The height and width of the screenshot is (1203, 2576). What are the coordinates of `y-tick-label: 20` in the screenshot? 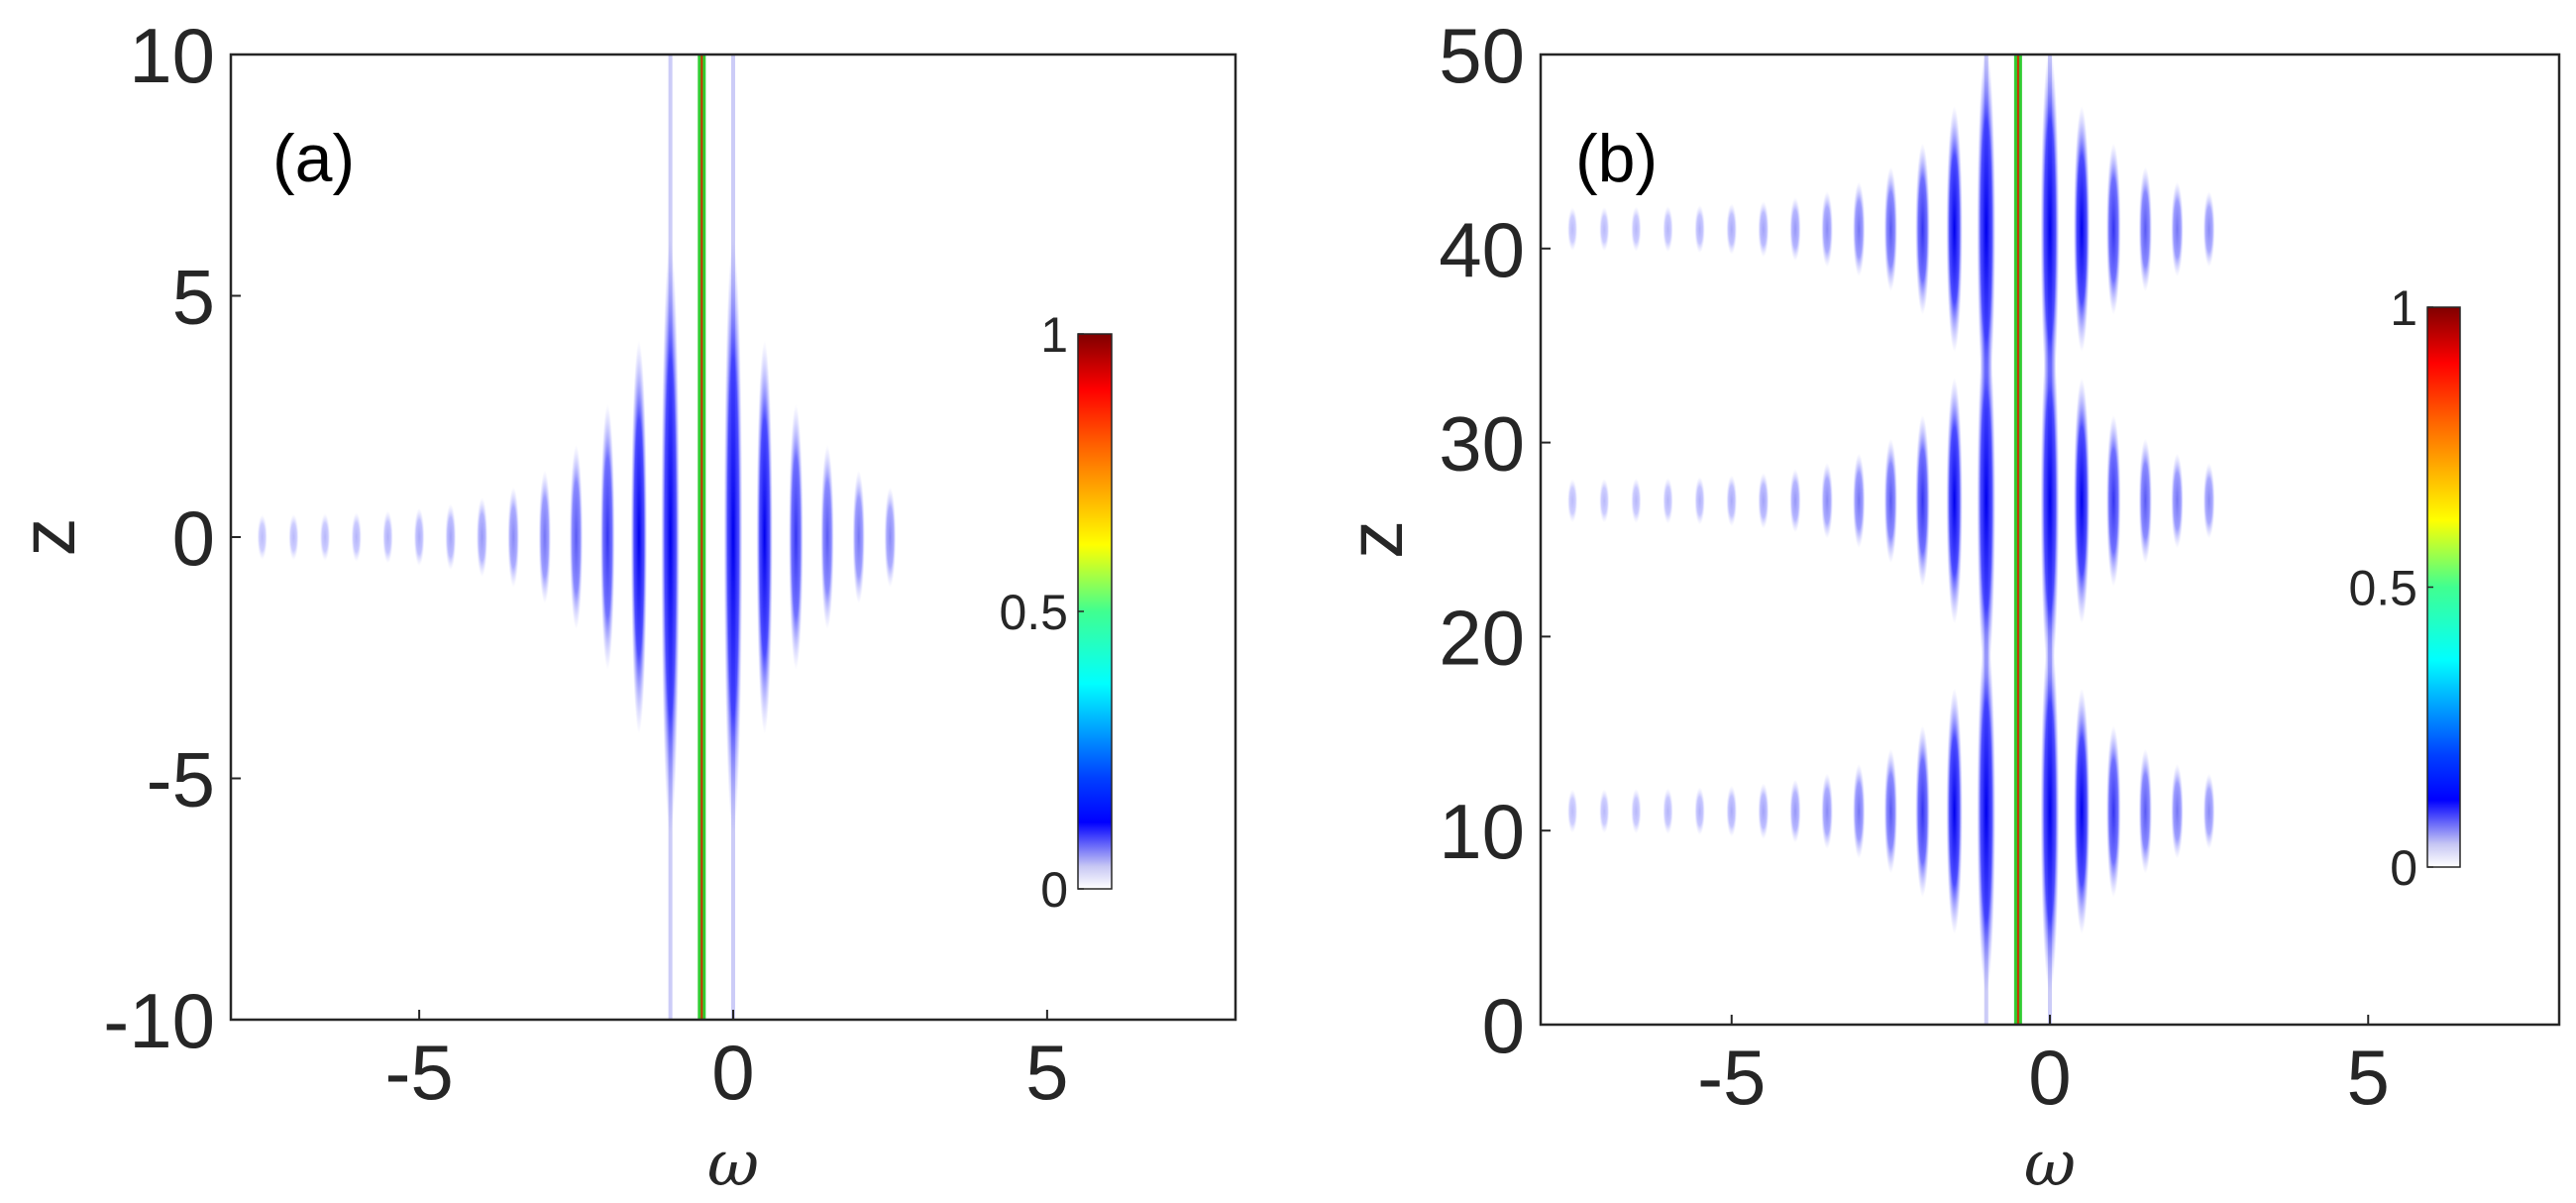 It's located at (1482, 637).